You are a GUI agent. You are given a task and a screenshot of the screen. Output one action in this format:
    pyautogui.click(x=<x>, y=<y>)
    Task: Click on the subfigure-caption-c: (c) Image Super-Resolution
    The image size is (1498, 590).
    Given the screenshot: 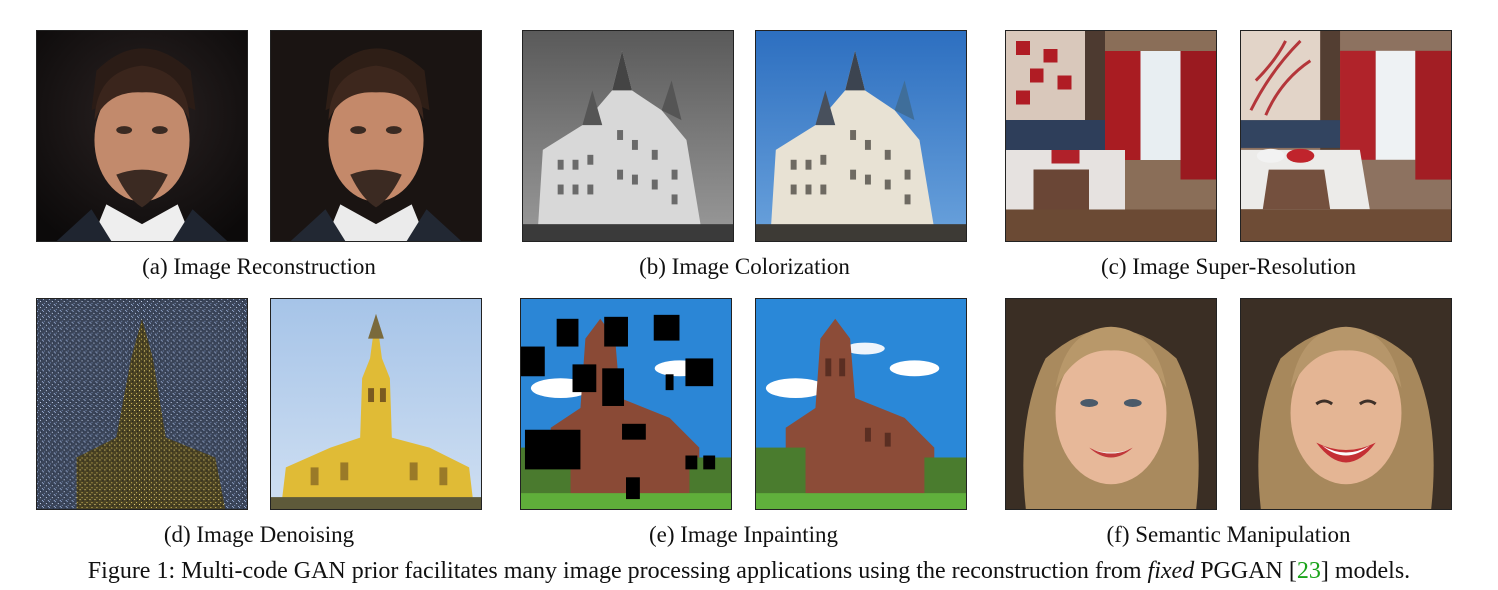 What is the action you would take?
    pyautogui.click(x=1228, y=266)
    